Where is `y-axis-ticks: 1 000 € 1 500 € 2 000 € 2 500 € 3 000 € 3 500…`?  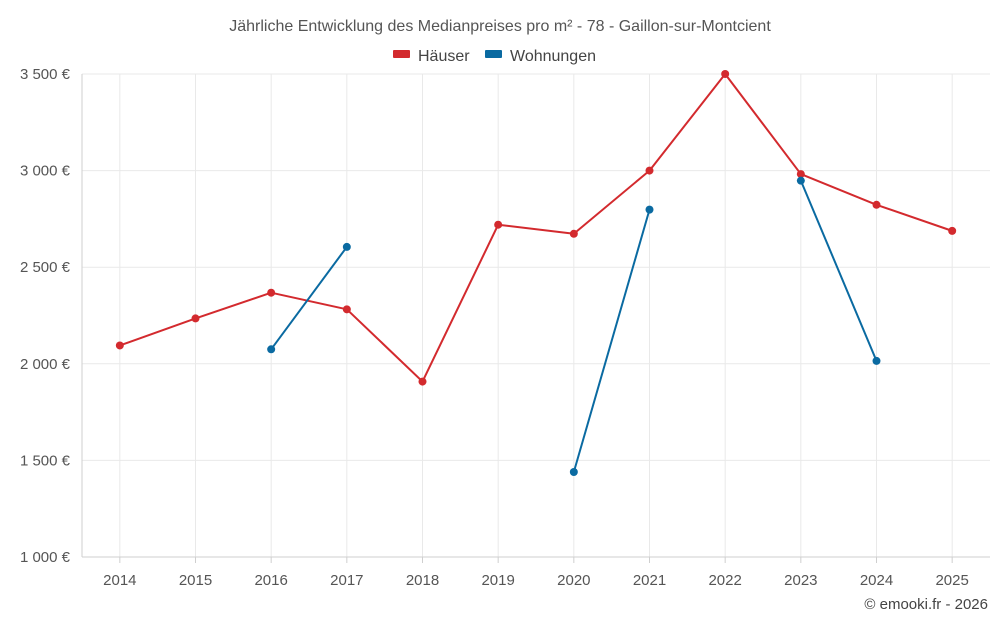 y-axis-ticks: 1 000 € 1 500 € 2 000 € 2 500 € 3 000 € 3 500… is located at coordinates (45, 316).